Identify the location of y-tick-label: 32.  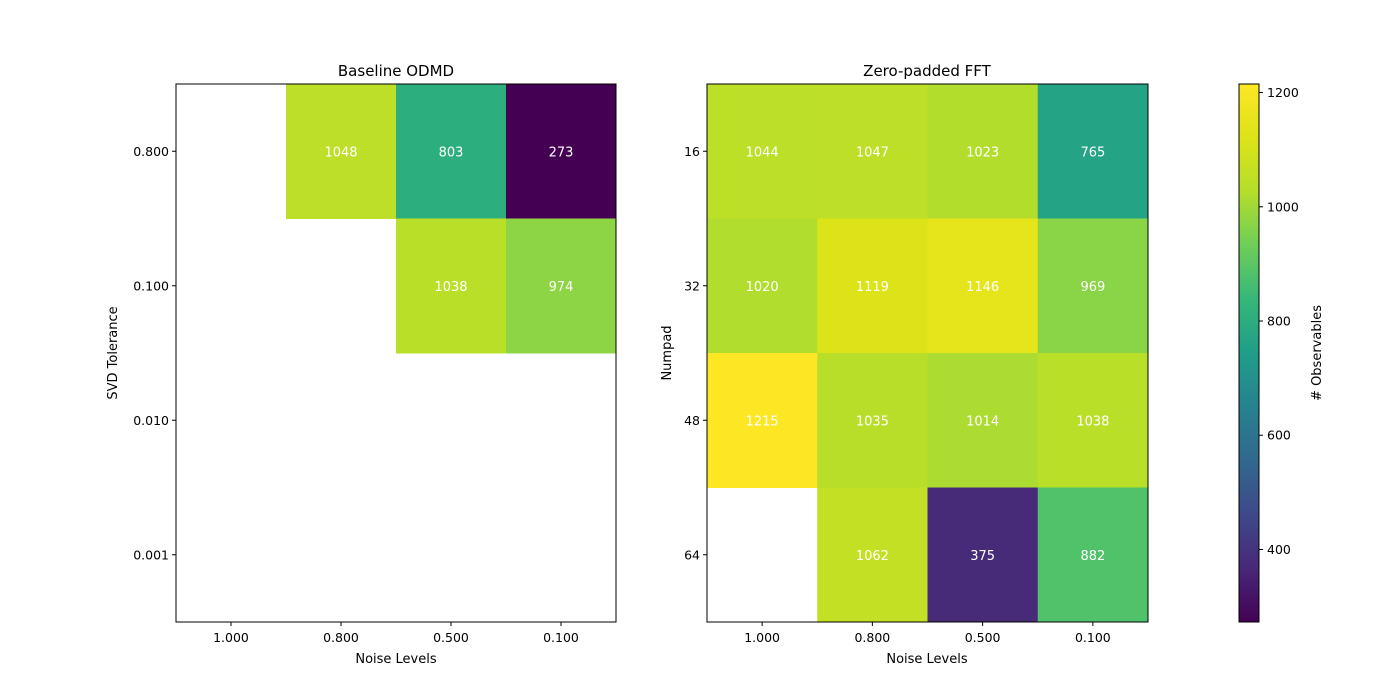
(692, 285).